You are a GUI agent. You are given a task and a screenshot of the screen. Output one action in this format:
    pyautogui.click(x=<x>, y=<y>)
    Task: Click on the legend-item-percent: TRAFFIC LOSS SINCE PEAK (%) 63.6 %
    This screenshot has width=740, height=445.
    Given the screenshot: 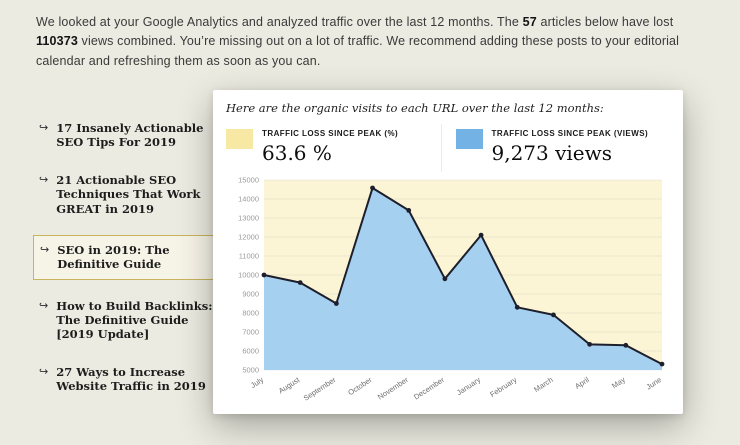 What is the action you would take?
    pyautogui.click(x=333, y=148)
    